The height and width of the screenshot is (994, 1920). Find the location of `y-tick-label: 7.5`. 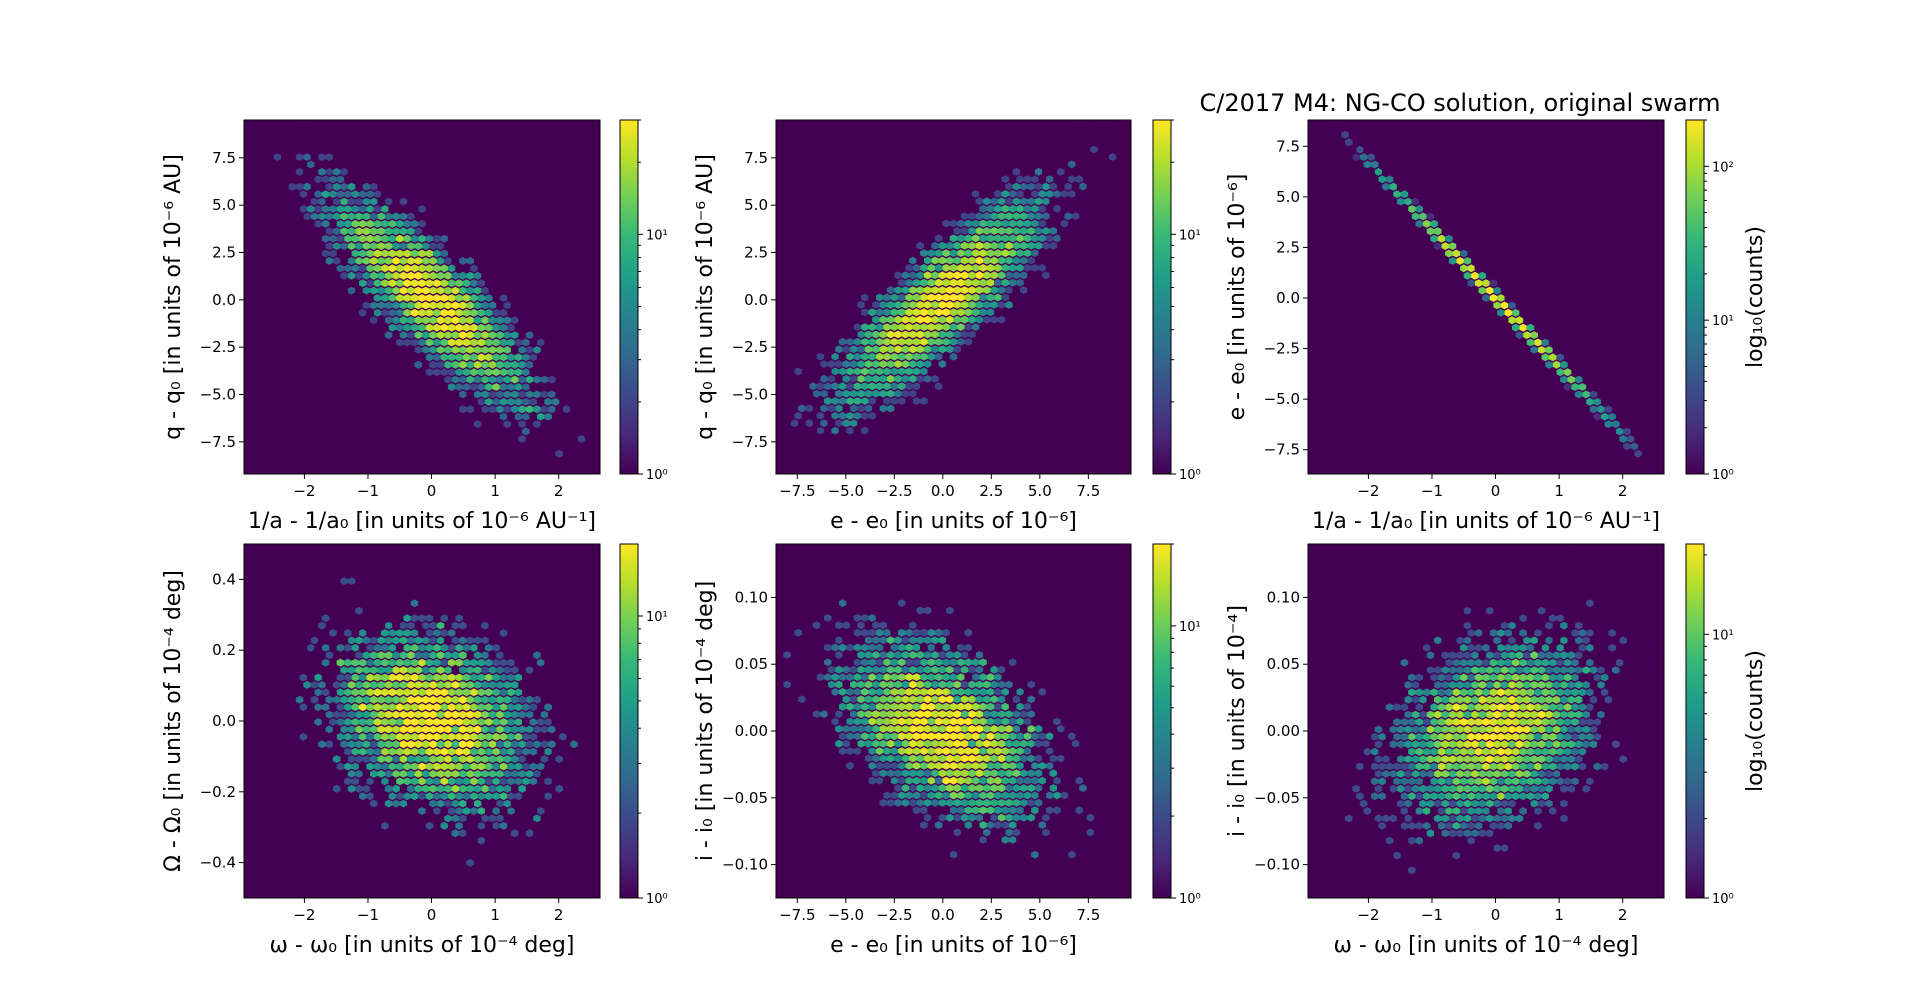

y-tick-label: 7.5 is located at coordinates (224, 158).